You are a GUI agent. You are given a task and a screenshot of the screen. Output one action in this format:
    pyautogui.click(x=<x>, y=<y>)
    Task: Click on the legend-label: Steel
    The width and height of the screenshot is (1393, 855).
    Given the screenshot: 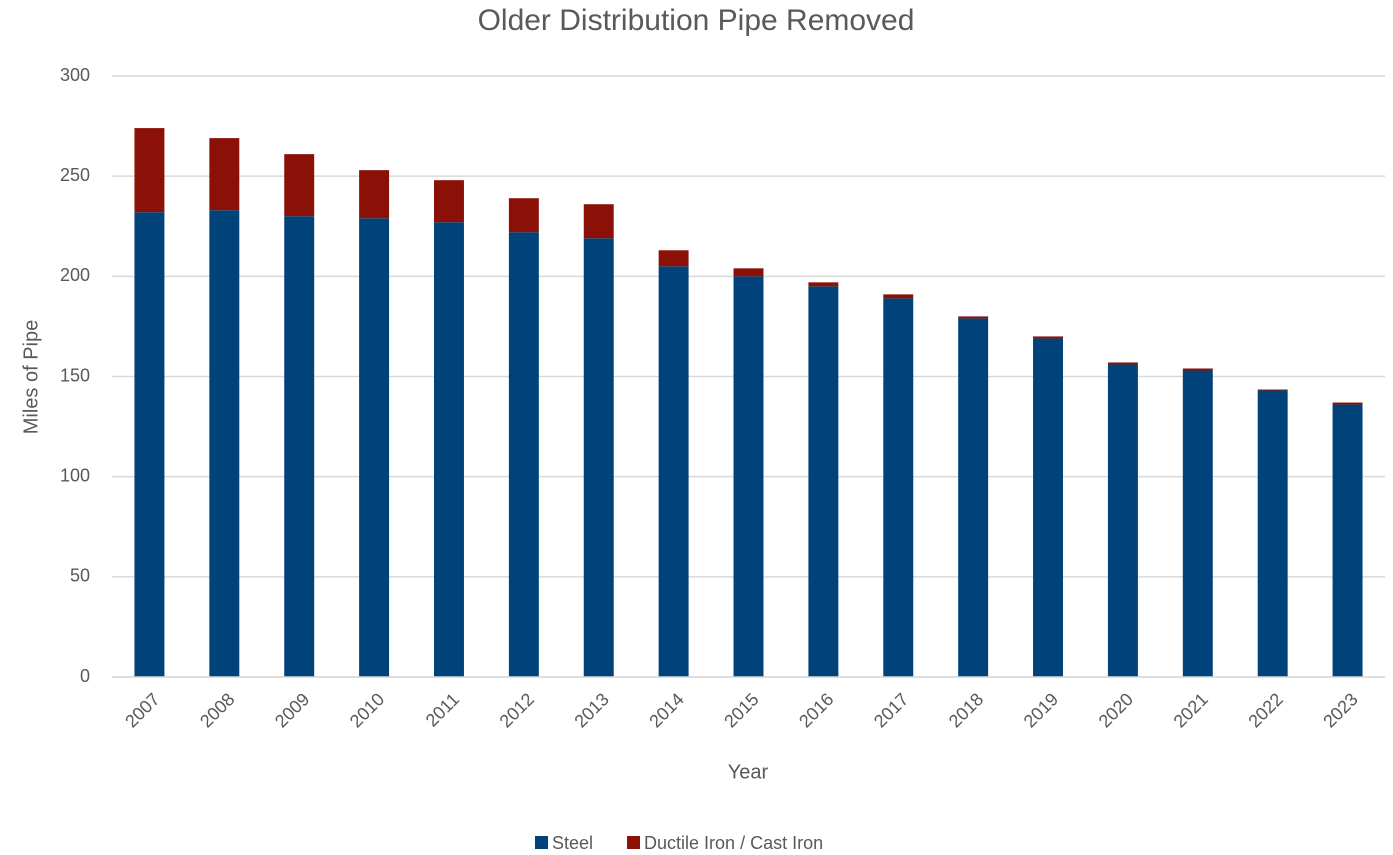 What is the action you would take?
    pyautogui.click(x=572, y=843)
    